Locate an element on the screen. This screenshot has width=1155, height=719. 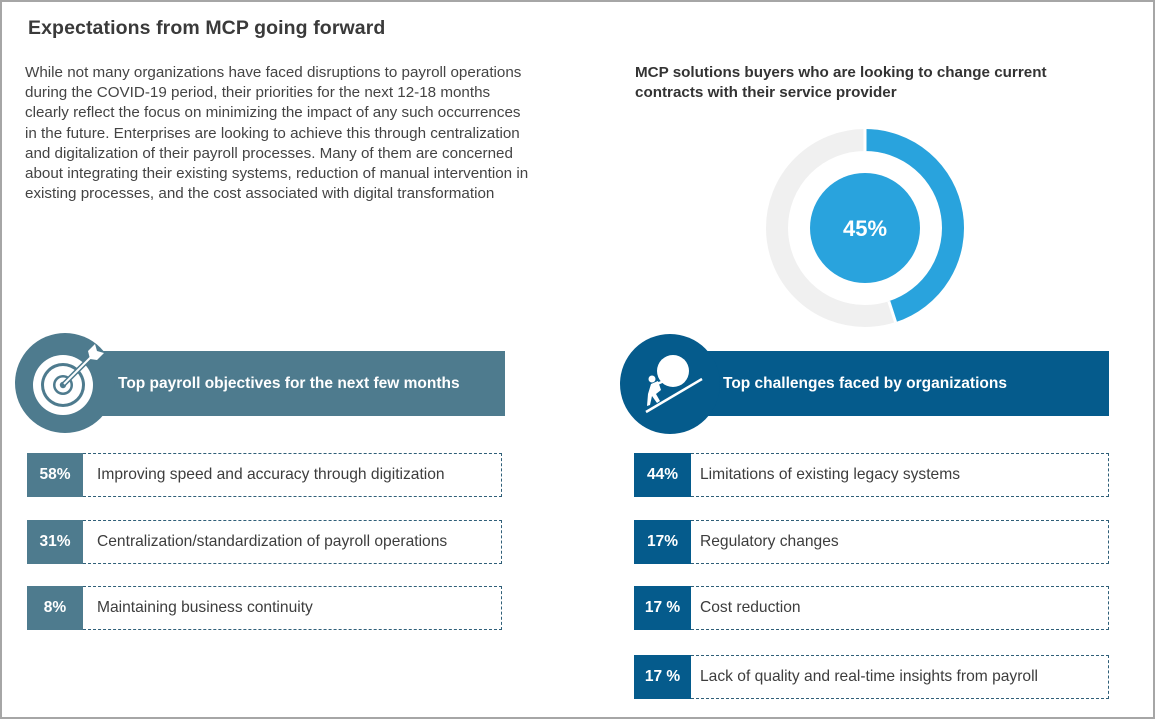
objective-percent: 31% is located at coordinates (55, 542).